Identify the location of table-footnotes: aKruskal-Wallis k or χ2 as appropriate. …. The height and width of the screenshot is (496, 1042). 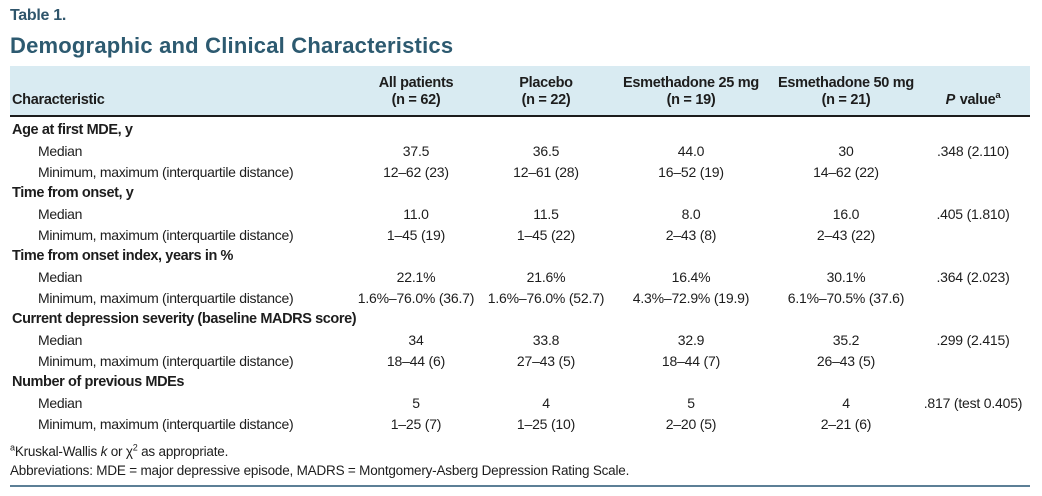
(520, 461).